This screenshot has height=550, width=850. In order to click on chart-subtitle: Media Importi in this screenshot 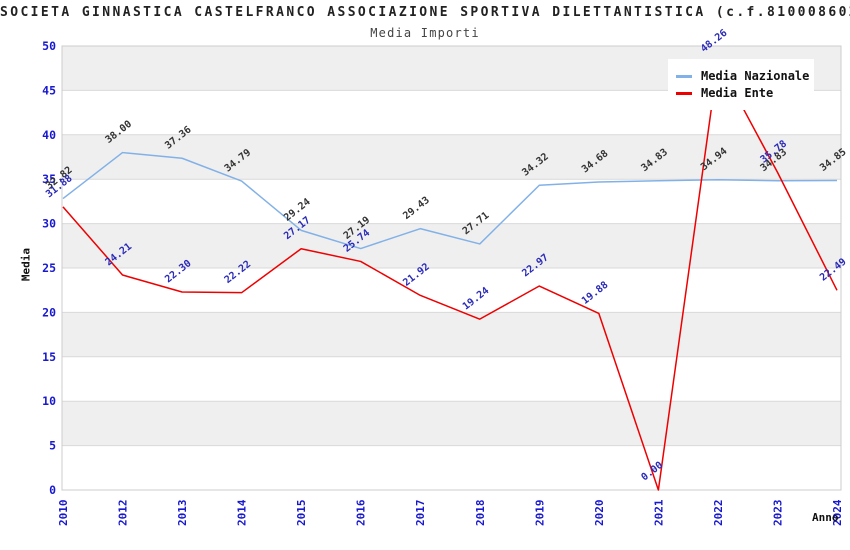, I will do `click(425, 33)`.